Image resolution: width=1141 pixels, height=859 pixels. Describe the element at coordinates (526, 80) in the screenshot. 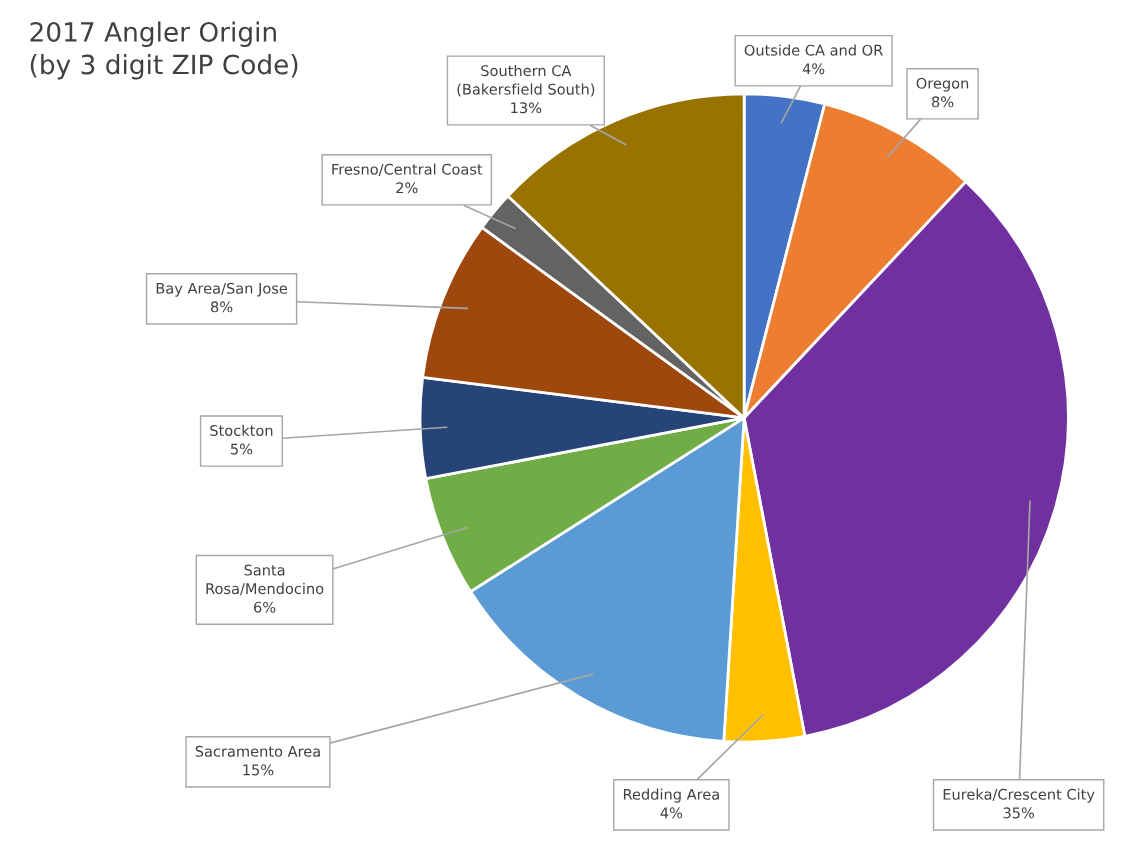

I see `slice-label: Southern CA (Bakersfield South)` at that location.